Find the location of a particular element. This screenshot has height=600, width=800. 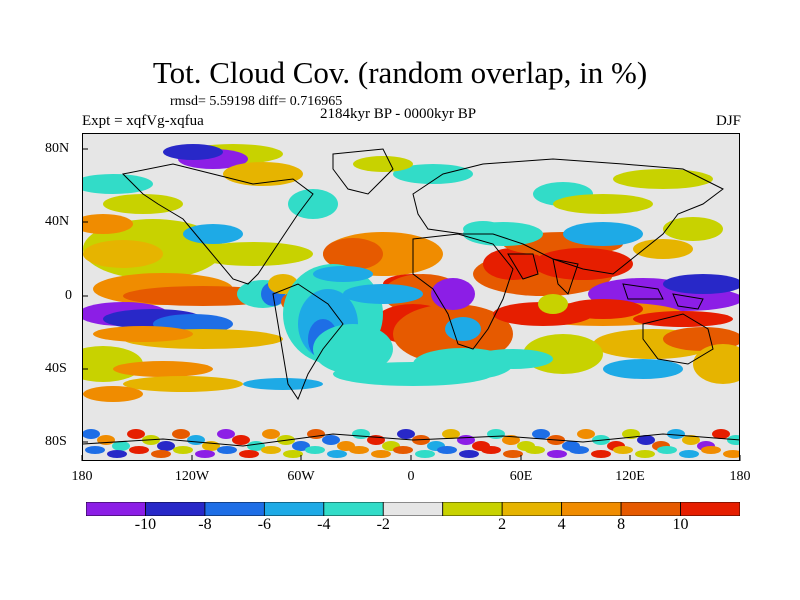

lon-label: 120W is located at coordinates (192, 476).